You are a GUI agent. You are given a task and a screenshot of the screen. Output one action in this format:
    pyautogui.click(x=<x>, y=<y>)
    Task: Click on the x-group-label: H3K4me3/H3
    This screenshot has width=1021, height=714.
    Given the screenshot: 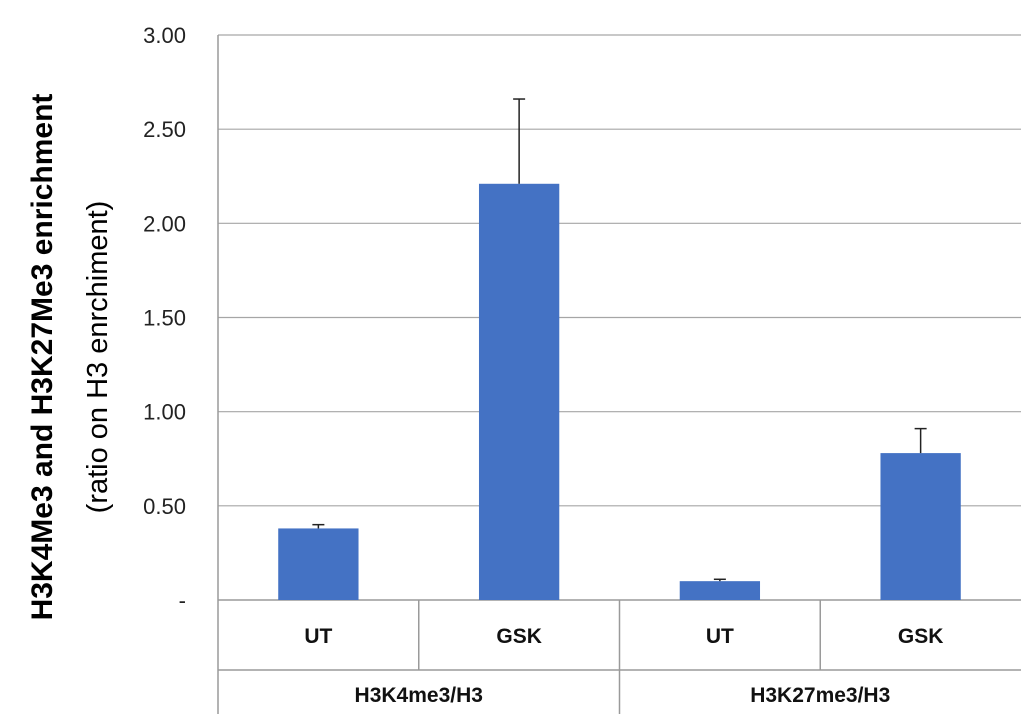 What is the action you would take?
    pyautogui.click(x=419, y=695)
    